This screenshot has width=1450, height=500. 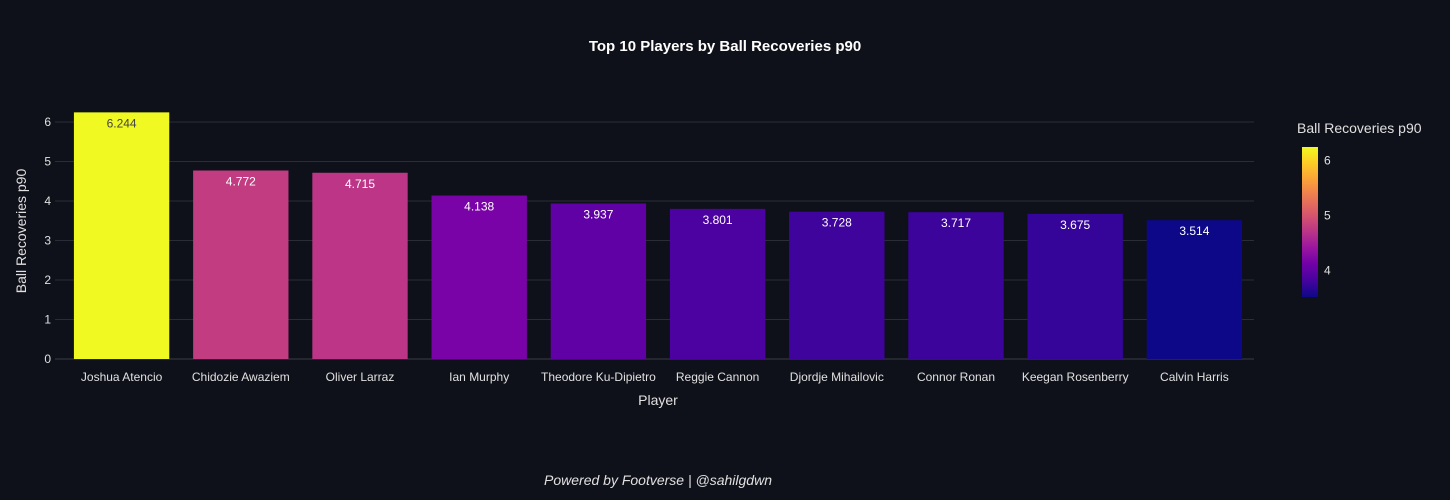 I want to click on x-tick-label: Oliver Larraz, so click(x=360, y=377).